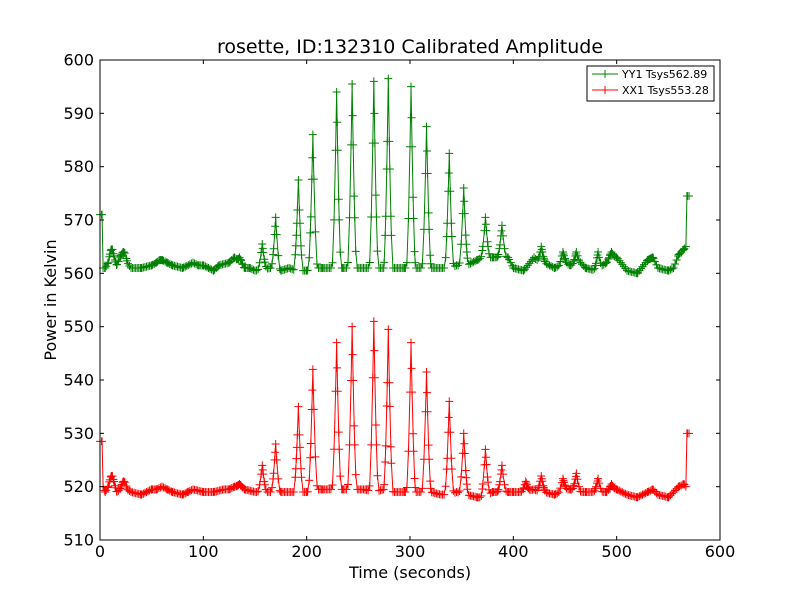 Image resolution: width=800 pixels, height=600 pixels. Describe the element at coordinates (78, 486) in the screenshot. I see `y-tick-label: 520` at that location.